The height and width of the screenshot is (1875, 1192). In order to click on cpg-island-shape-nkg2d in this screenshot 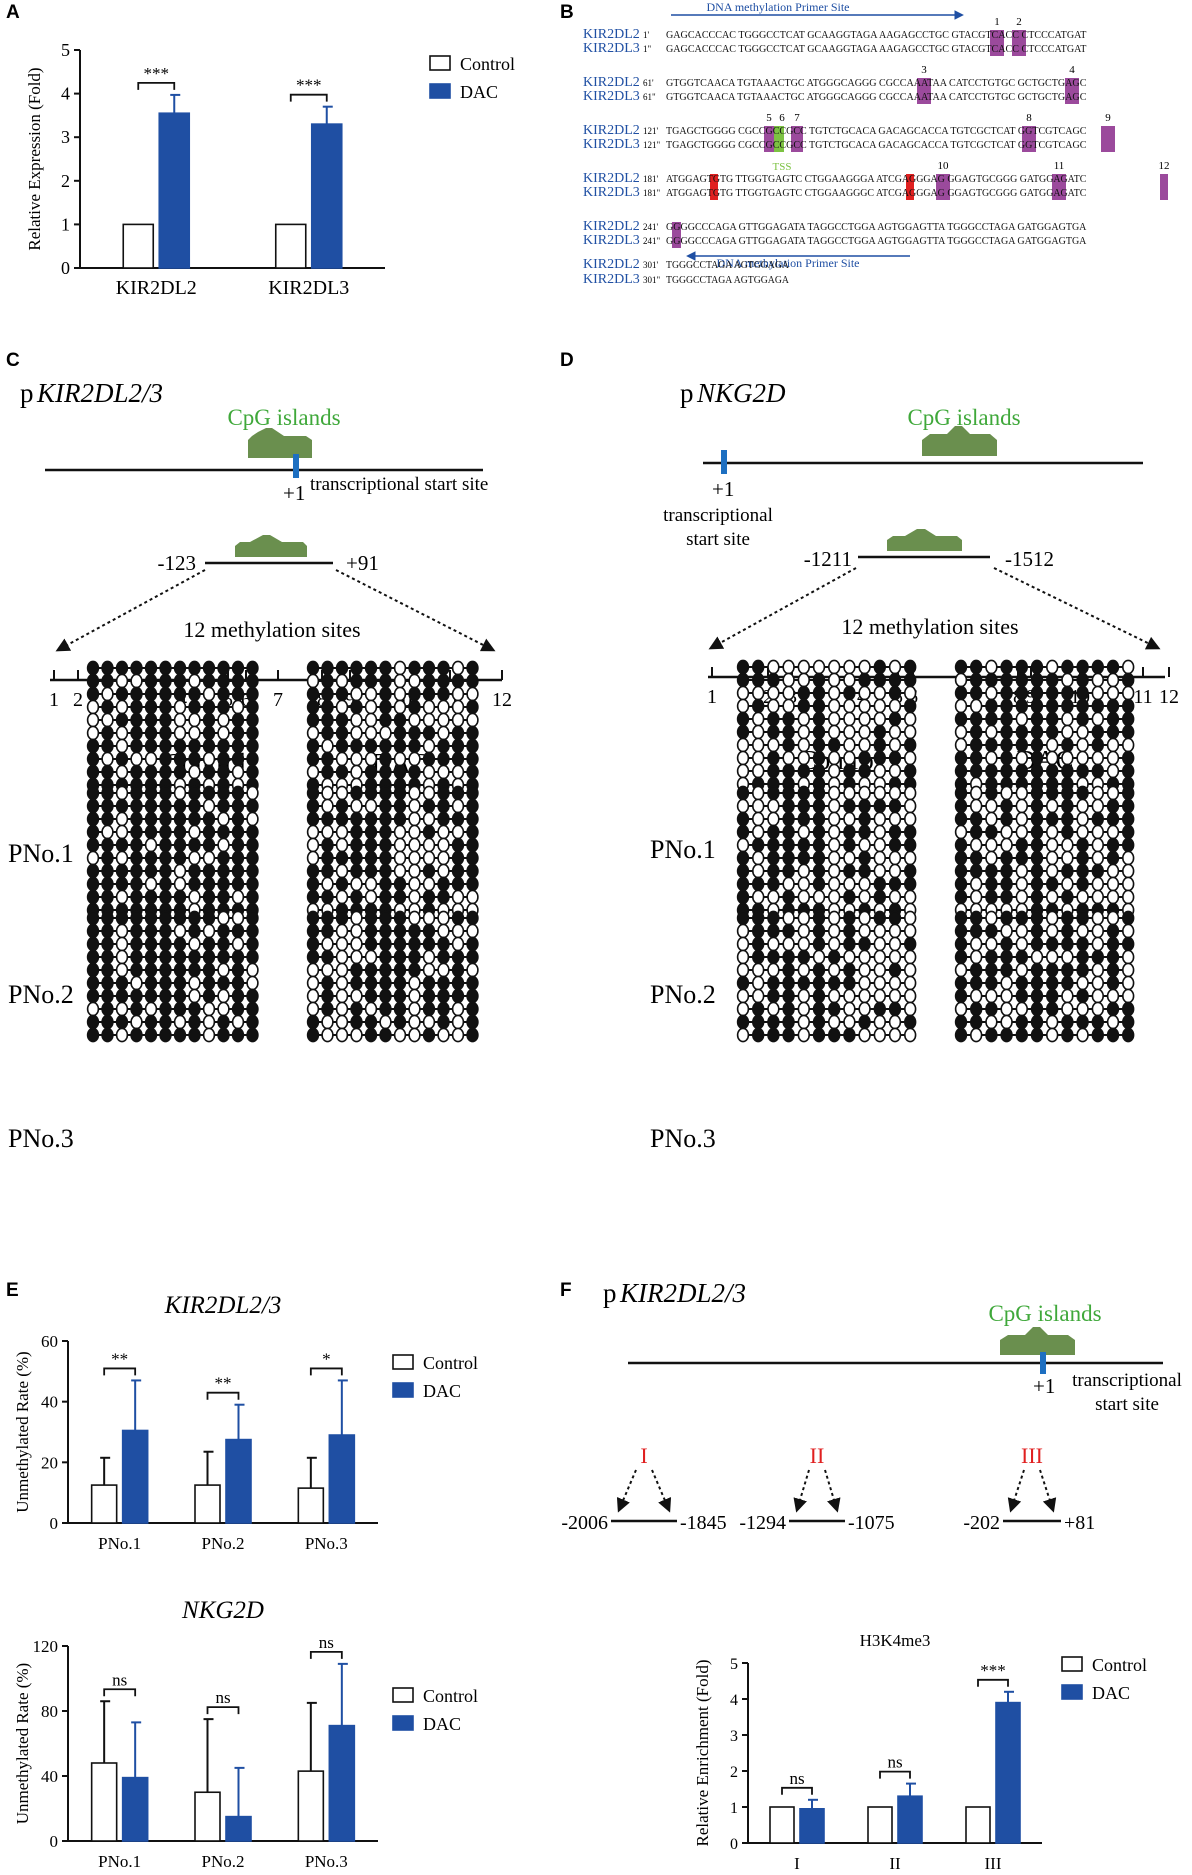, I will do `click(959, 441)`.